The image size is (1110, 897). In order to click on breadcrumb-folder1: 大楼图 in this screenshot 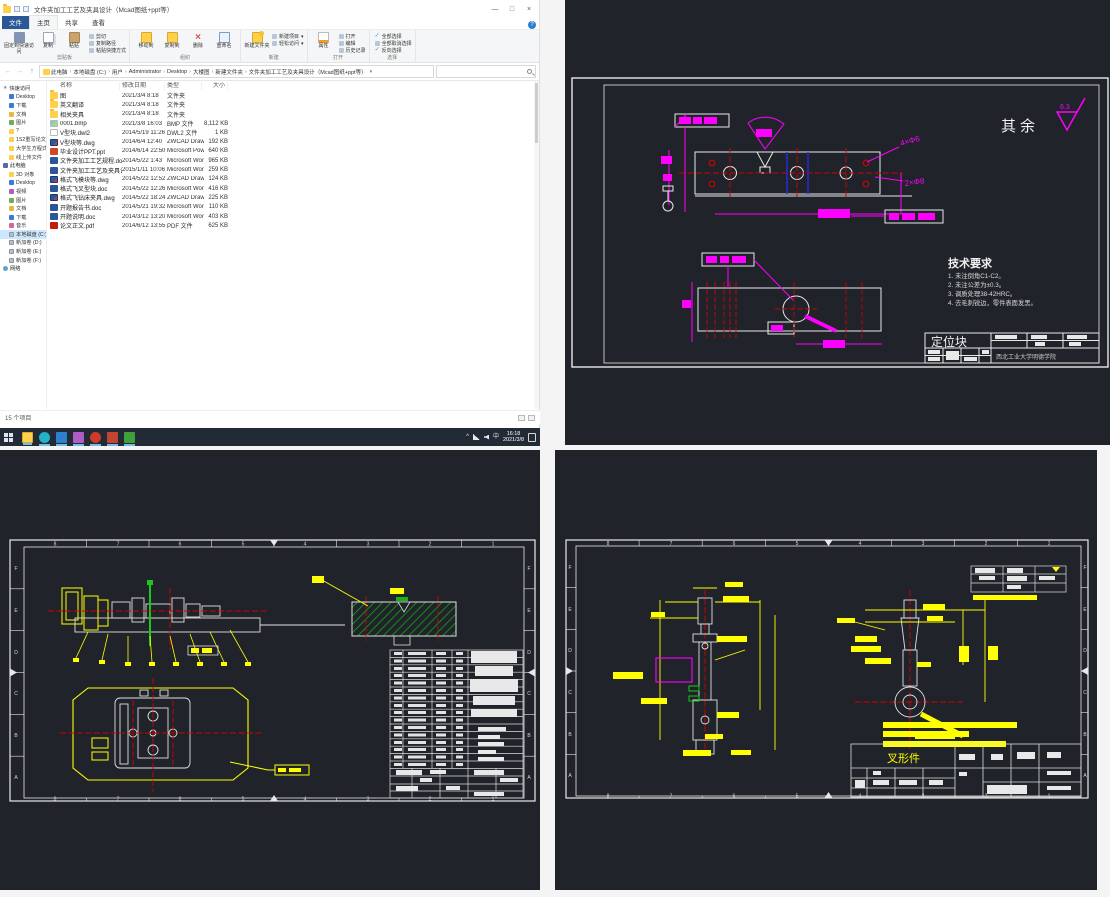, I will do `click(201, 72)`.